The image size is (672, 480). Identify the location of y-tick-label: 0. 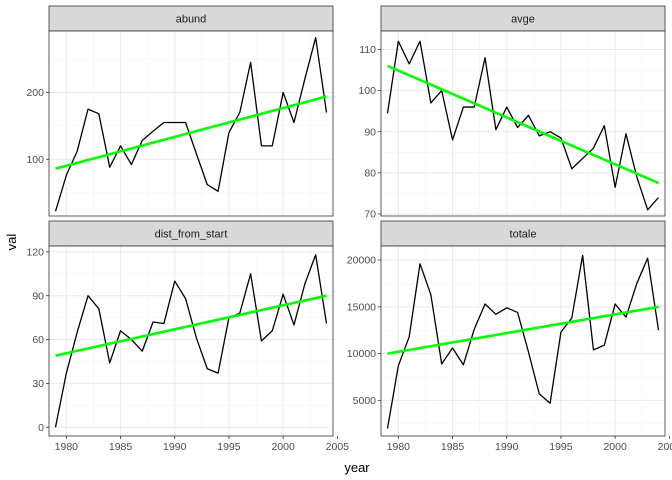
(41, 428).